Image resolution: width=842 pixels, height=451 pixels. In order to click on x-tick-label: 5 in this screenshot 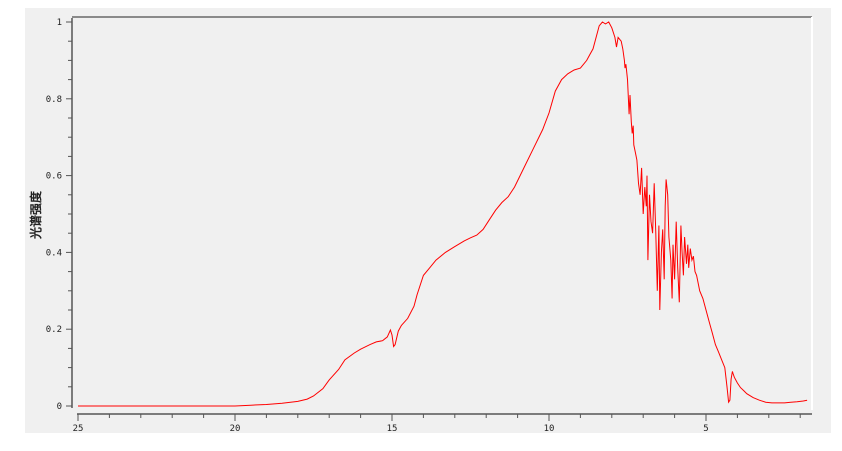, I will do `click(705, 429)`.